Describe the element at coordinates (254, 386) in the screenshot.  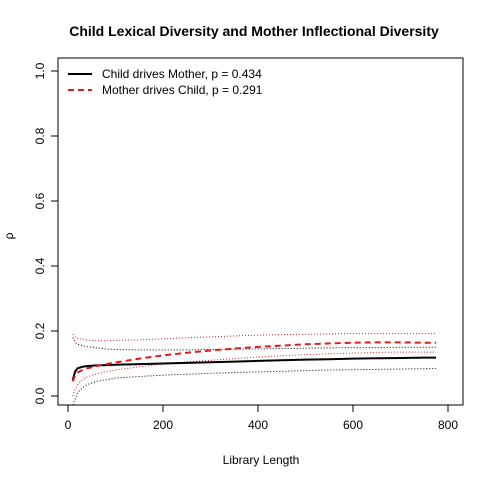
I see `lower-band-child-drives-mother` at that location.